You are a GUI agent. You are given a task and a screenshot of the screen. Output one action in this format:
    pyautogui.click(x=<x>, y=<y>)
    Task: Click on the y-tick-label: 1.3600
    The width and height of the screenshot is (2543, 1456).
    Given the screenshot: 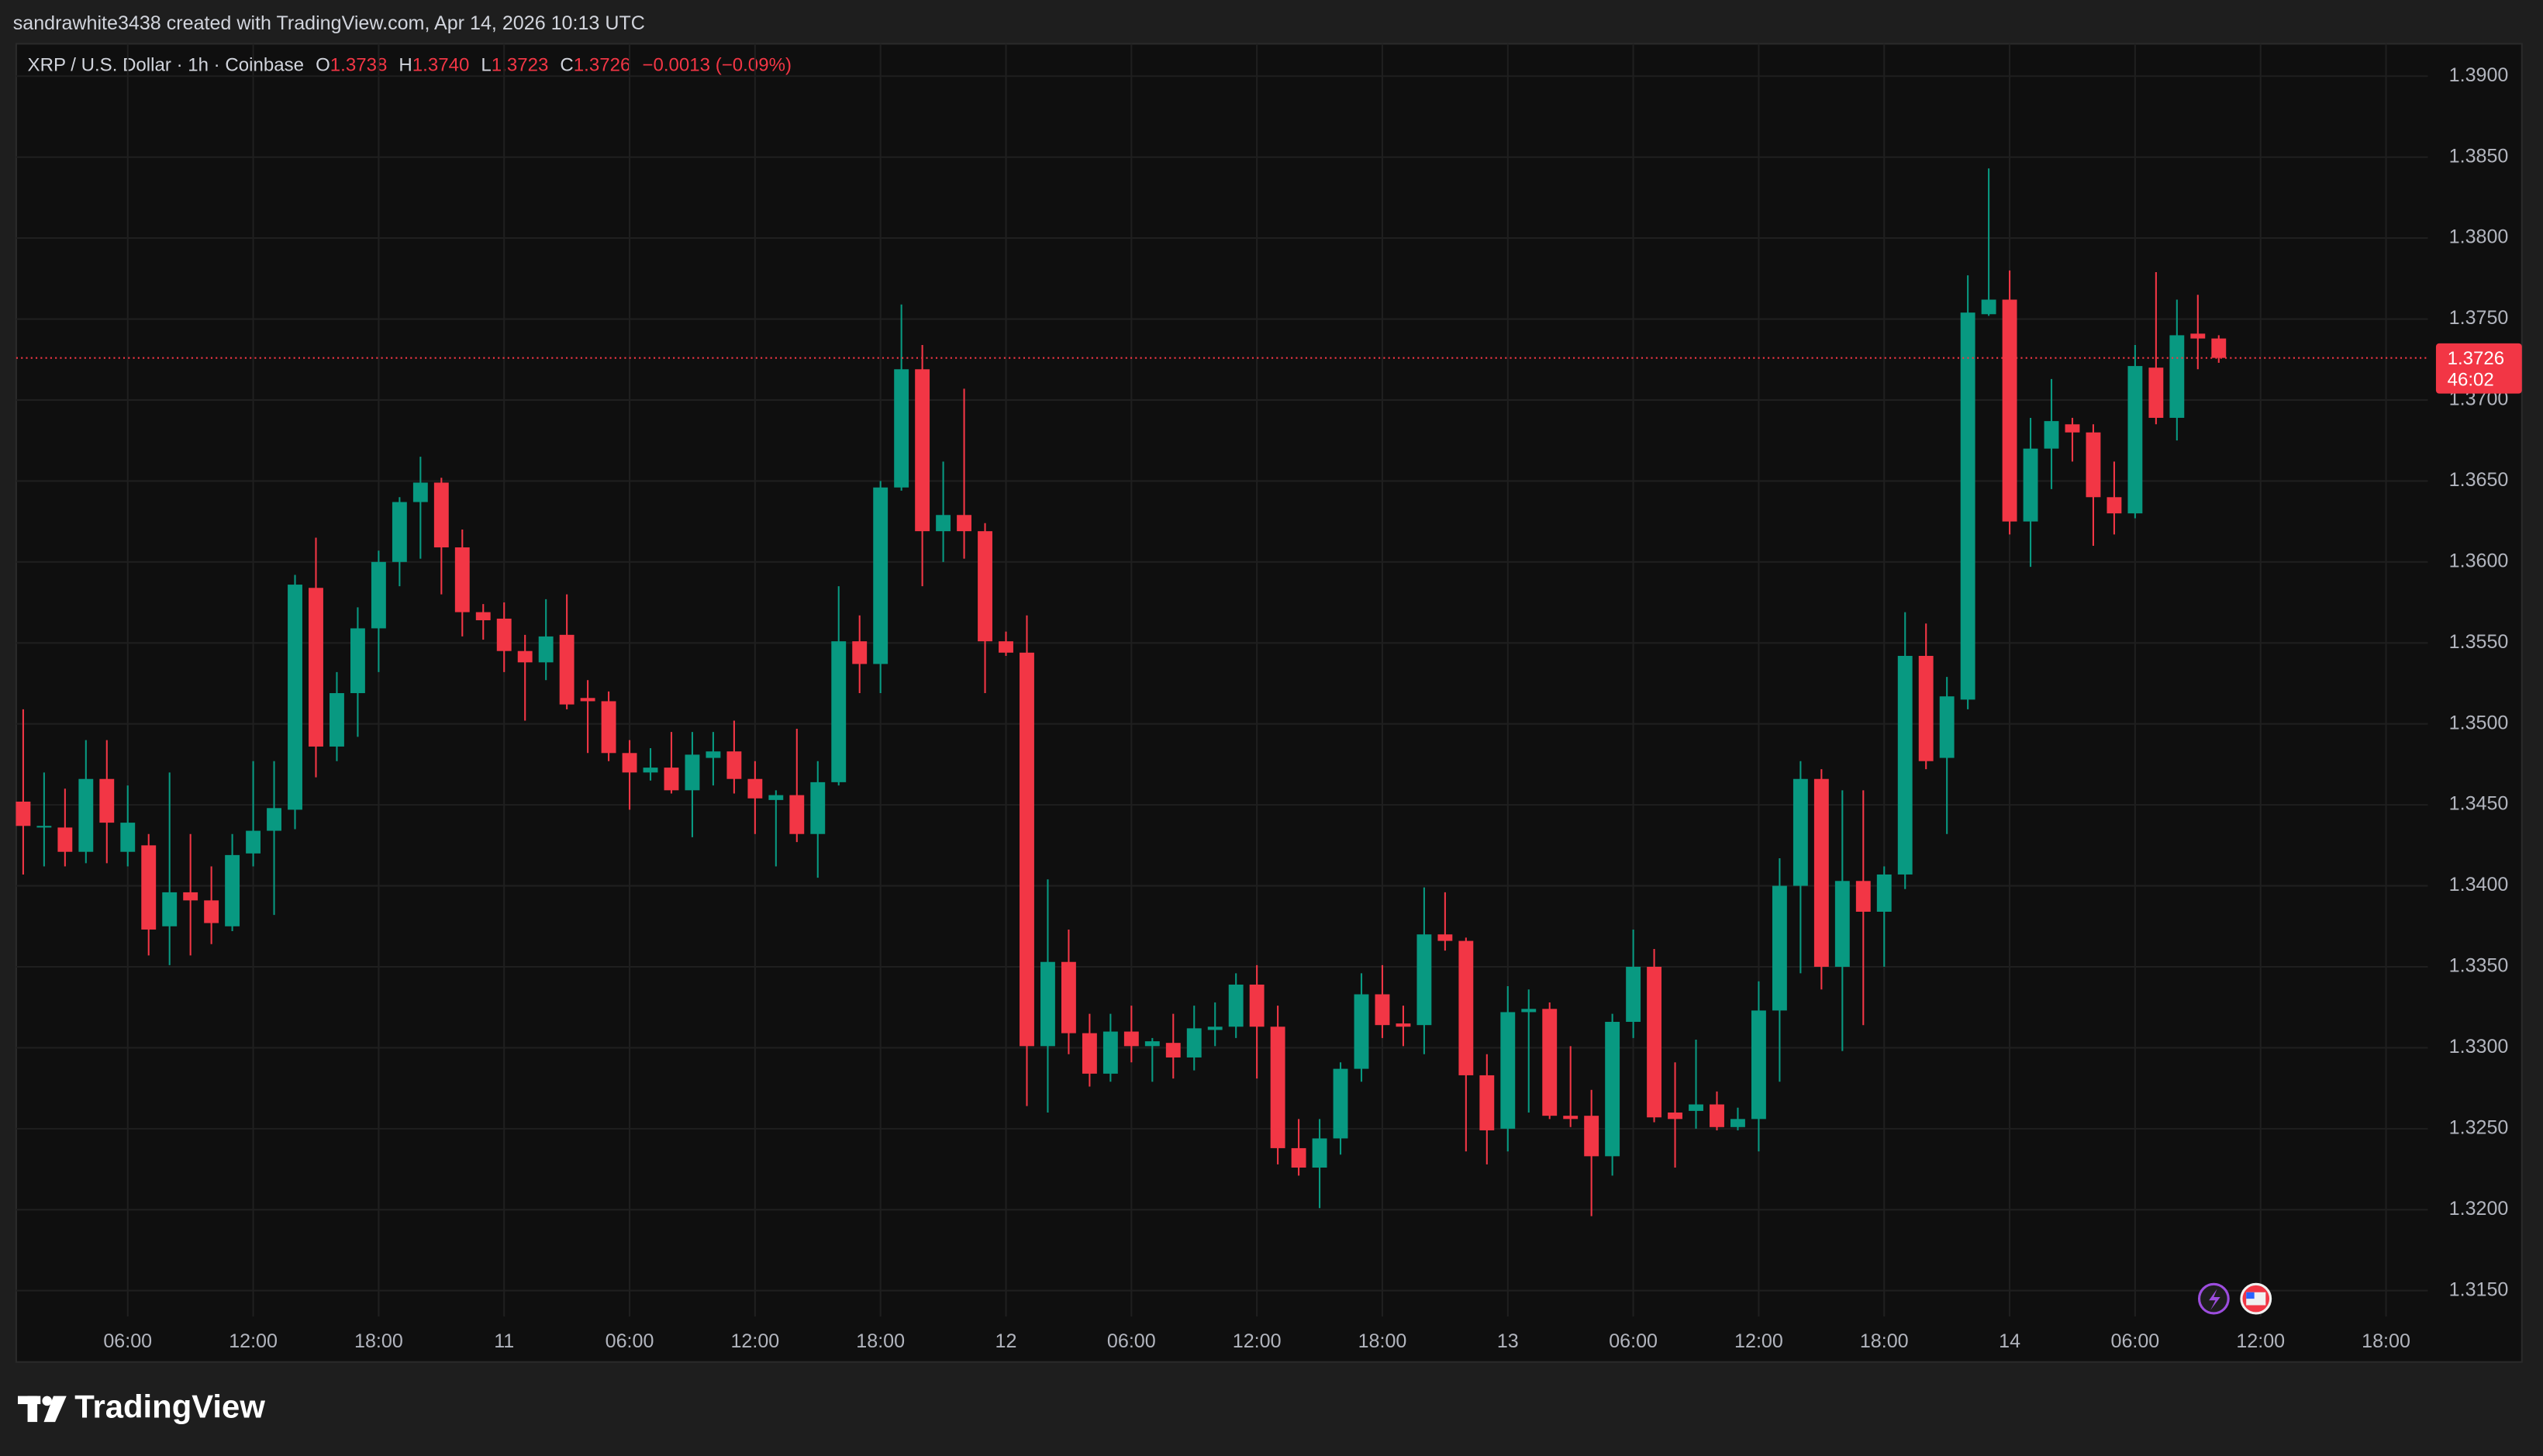 What is the action you would take?
    pyautogui.click(x=2479, y=560)
    